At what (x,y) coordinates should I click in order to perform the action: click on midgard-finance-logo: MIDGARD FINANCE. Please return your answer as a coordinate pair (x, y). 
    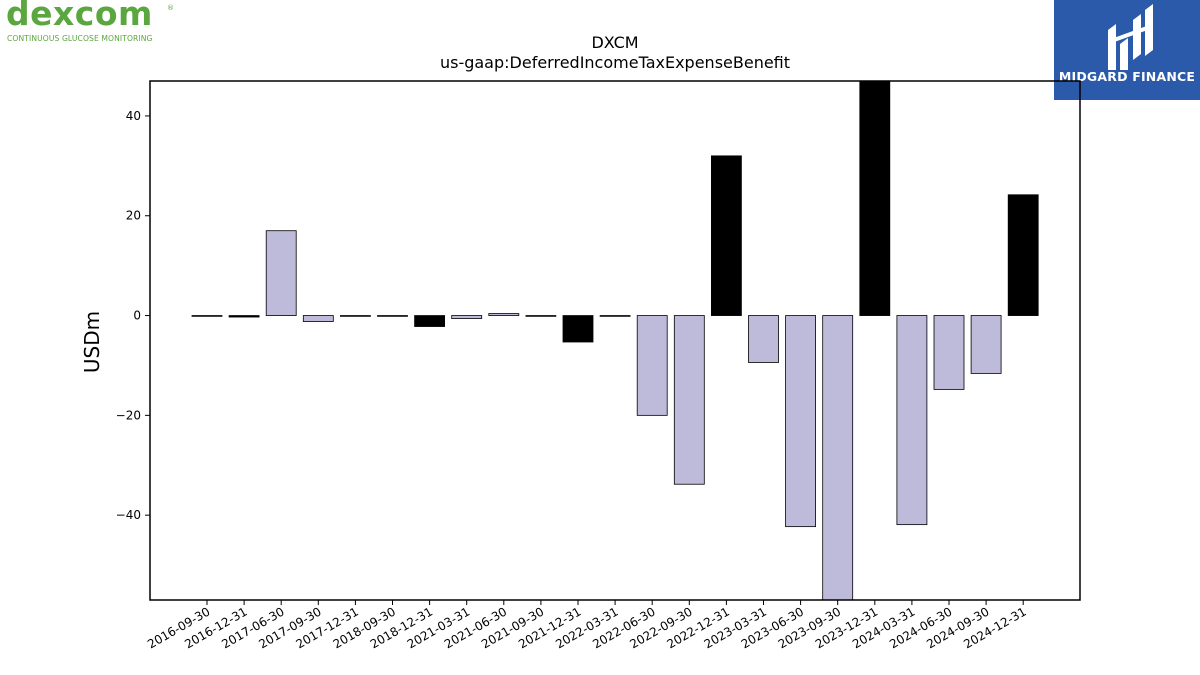
    Looking at the image, I should click on (1127, 50).